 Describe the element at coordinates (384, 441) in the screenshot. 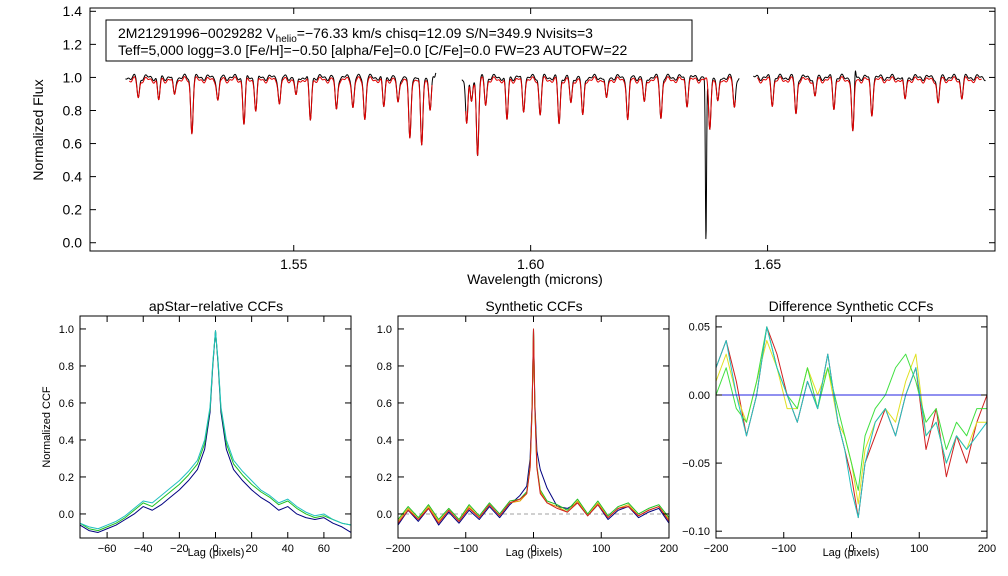

I see `synthetic-ccf-ytick-label: 0.4` at that location.